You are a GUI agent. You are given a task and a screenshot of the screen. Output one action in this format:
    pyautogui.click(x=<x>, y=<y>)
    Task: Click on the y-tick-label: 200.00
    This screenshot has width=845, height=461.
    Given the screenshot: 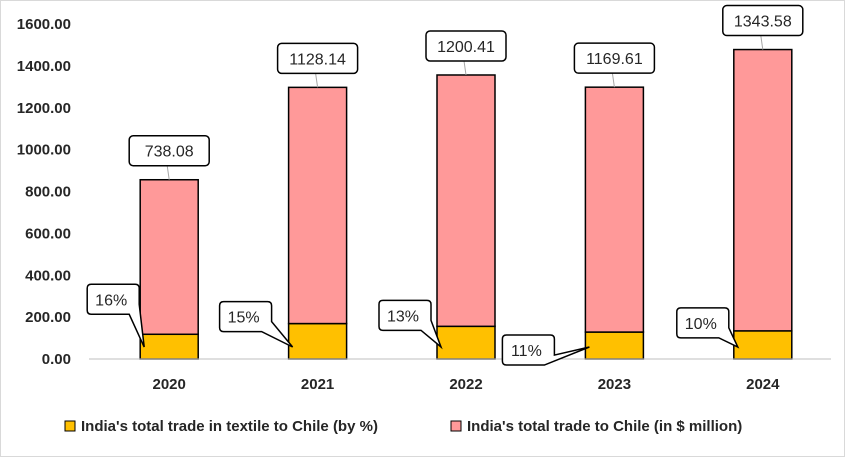 What is the action you would take?
    pyautogui.click(x=48, y=317)
    